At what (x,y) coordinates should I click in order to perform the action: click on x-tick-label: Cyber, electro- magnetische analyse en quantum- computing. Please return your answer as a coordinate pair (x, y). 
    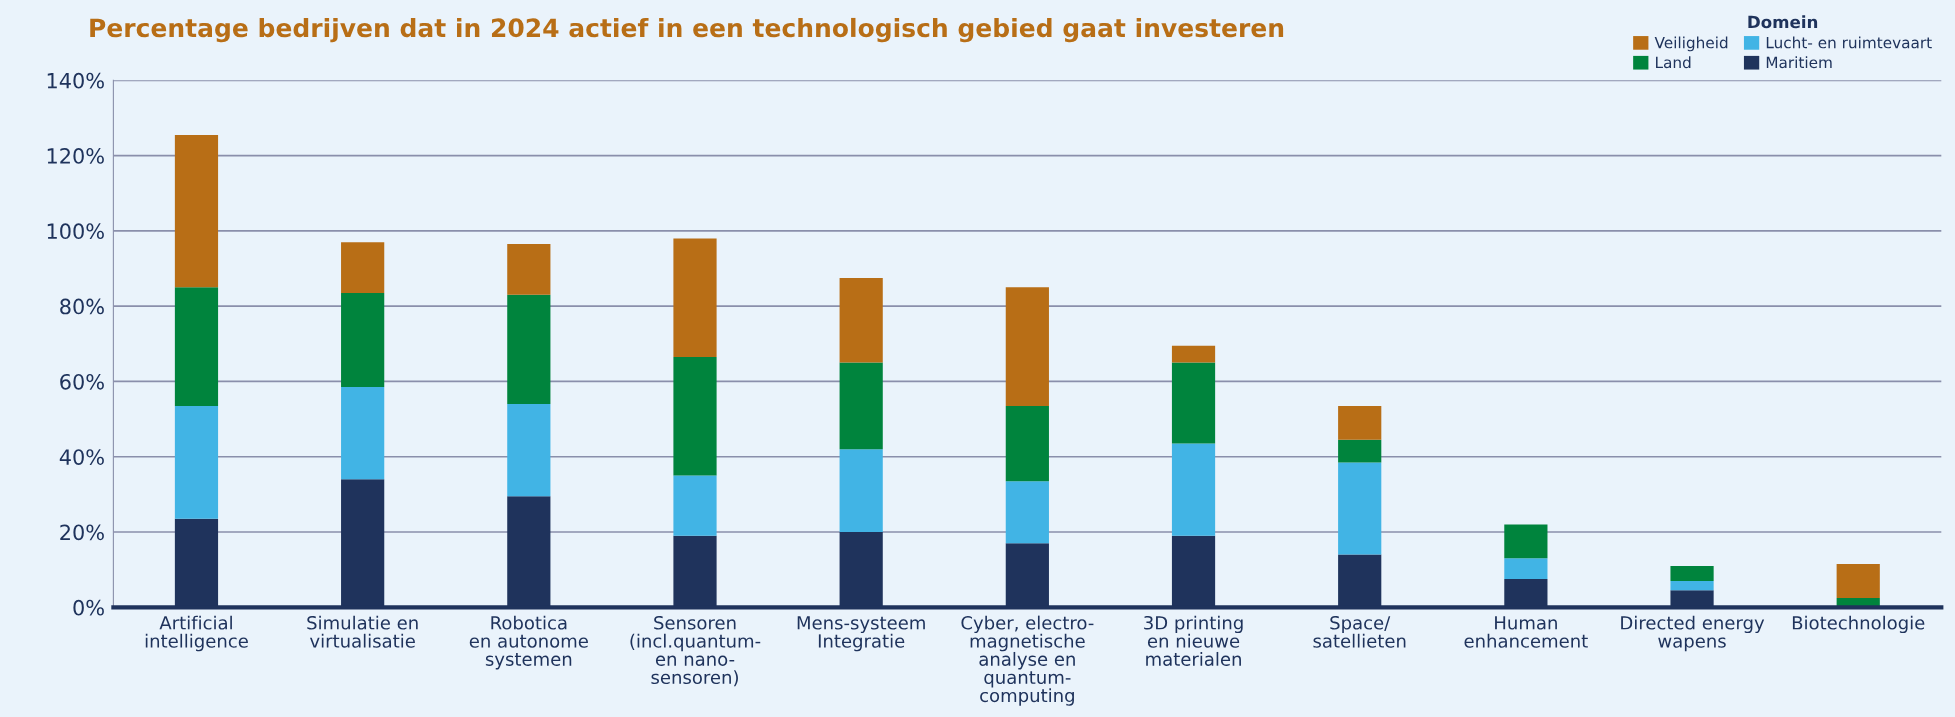
    Looking at the image, I should click on (1027, 660).